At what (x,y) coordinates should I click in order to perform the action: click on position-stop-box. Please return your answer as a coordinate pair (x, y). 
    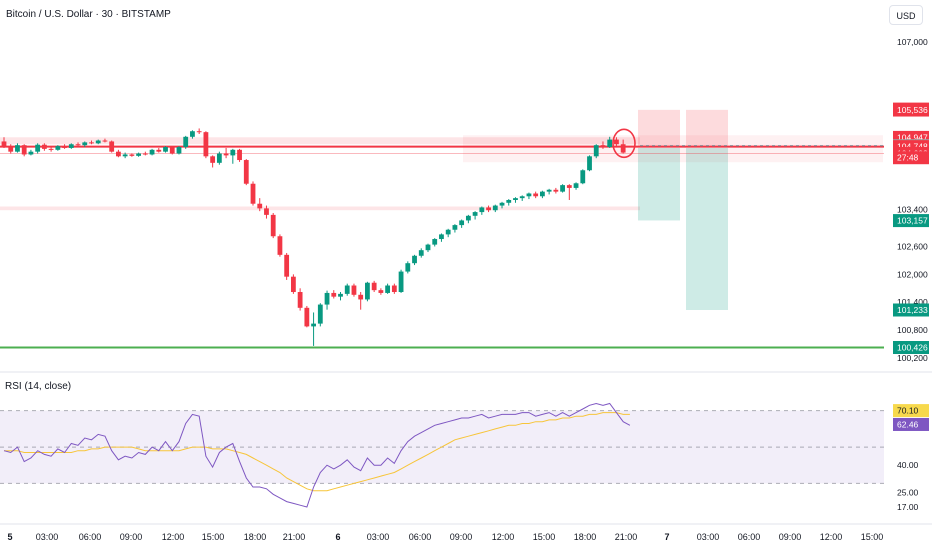
    Looking at the image, I should click on (659, 128).